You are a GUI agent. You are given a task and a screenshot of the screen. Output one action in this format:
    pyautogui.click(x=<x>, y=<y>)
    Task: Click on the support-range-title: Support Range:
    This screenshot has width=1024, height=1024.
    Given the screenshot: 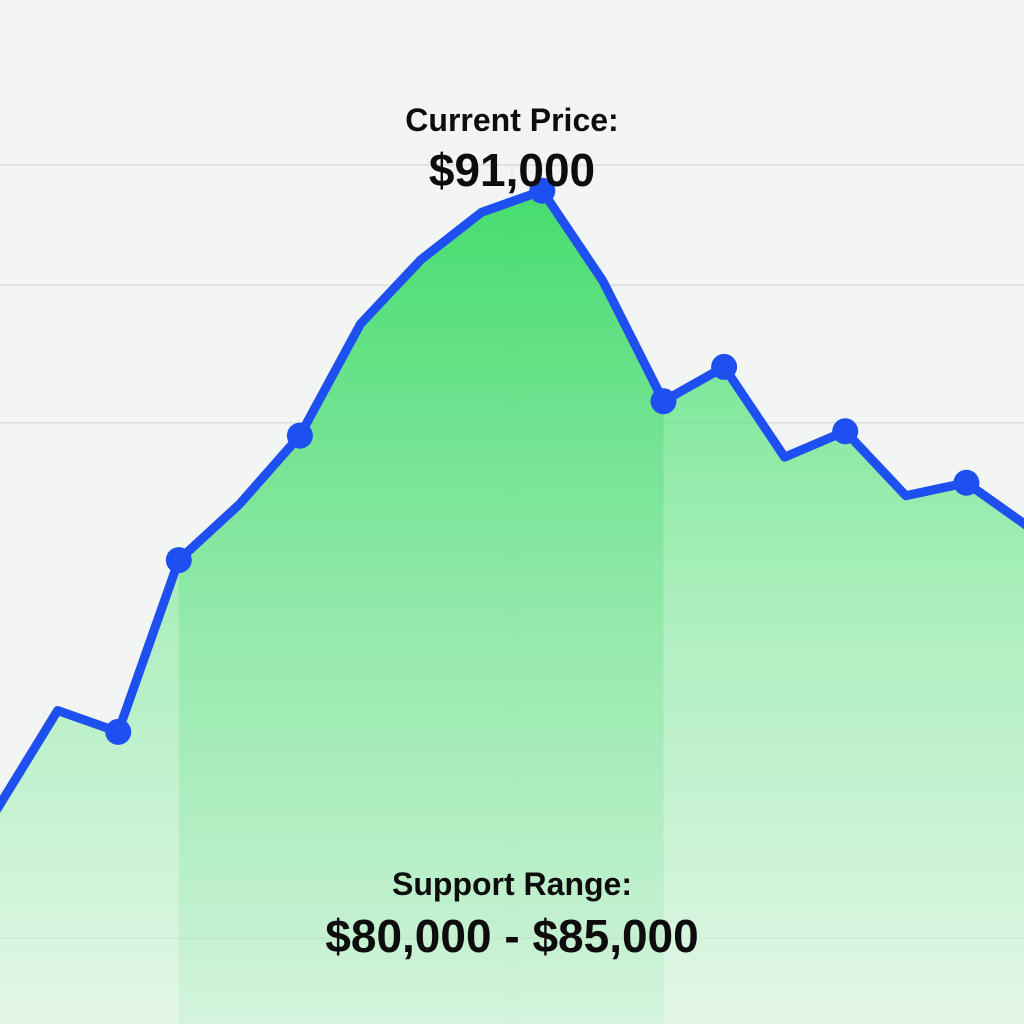 What is the action you would take?
    pyautogui.click(x=512, y=884)
    